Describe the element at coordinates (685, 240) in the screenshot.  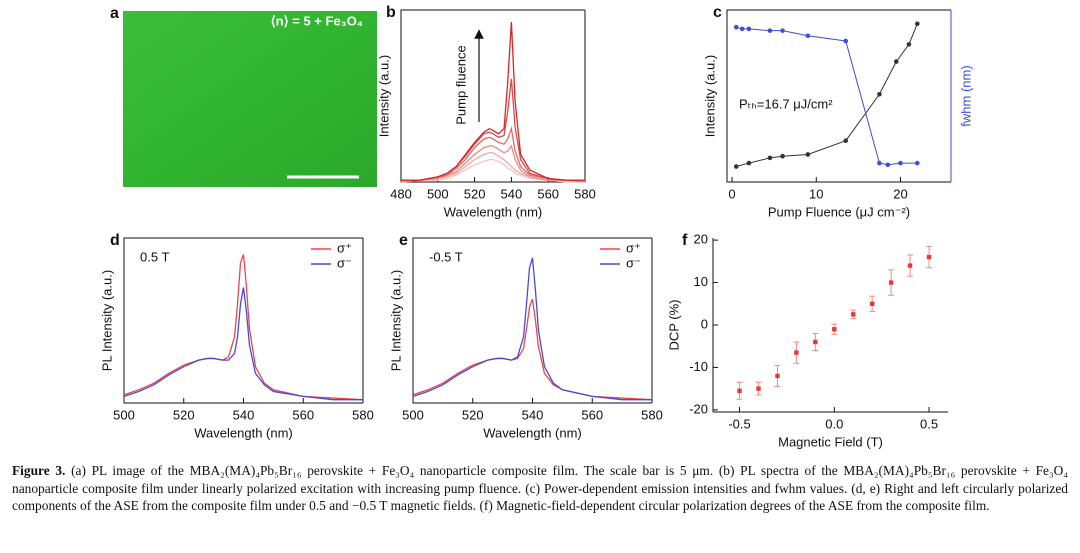
I see `panel-label: f` at that location.